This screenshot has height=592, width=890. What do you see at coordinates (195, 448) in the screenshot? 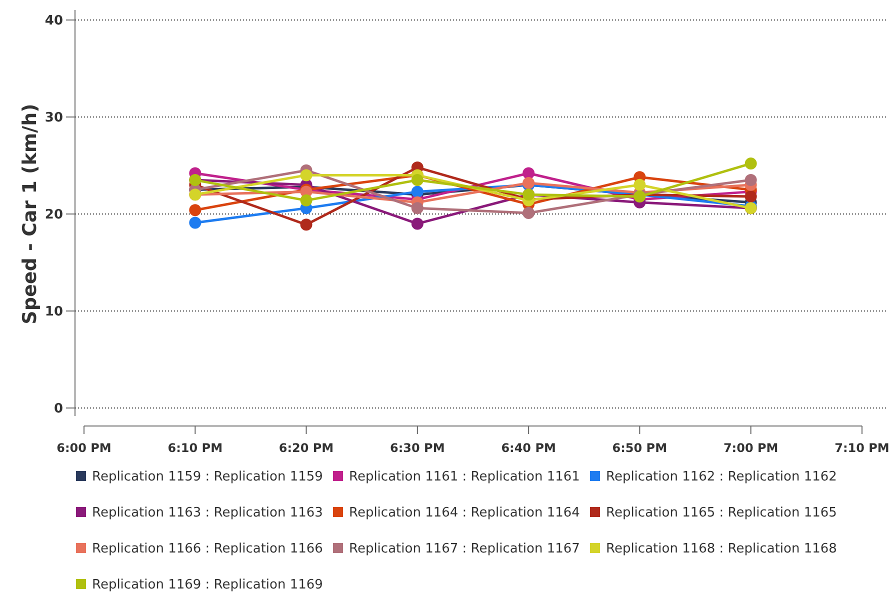
I see `x-tick-label: 6:10 PM` at bounding box center [195, 448].